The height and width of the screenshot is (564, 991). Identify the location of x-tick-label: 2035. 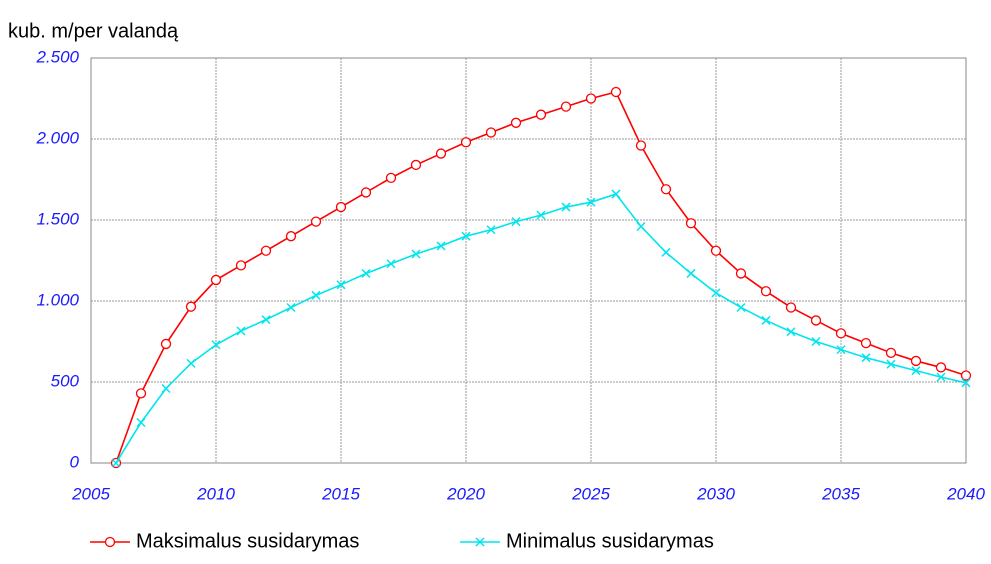
(840, 493).